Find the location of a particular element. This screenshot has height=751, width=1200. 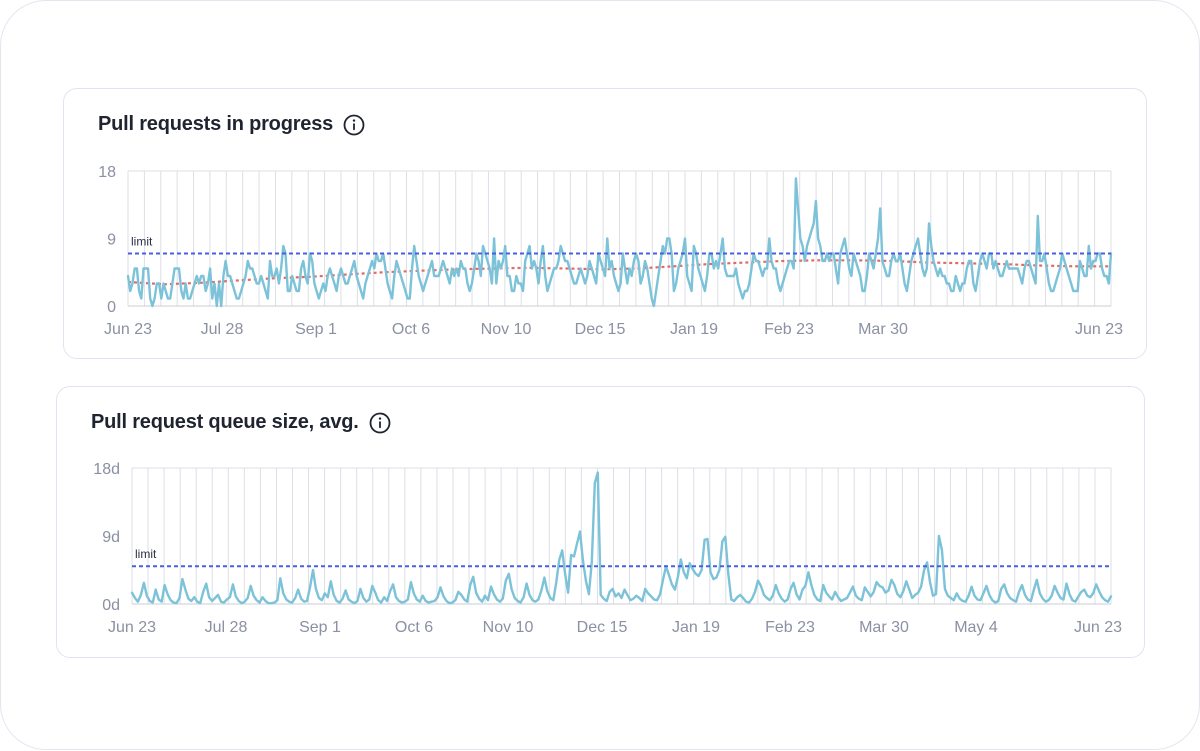

x-tick-label: May 4 is located at coordinates (976, 627).